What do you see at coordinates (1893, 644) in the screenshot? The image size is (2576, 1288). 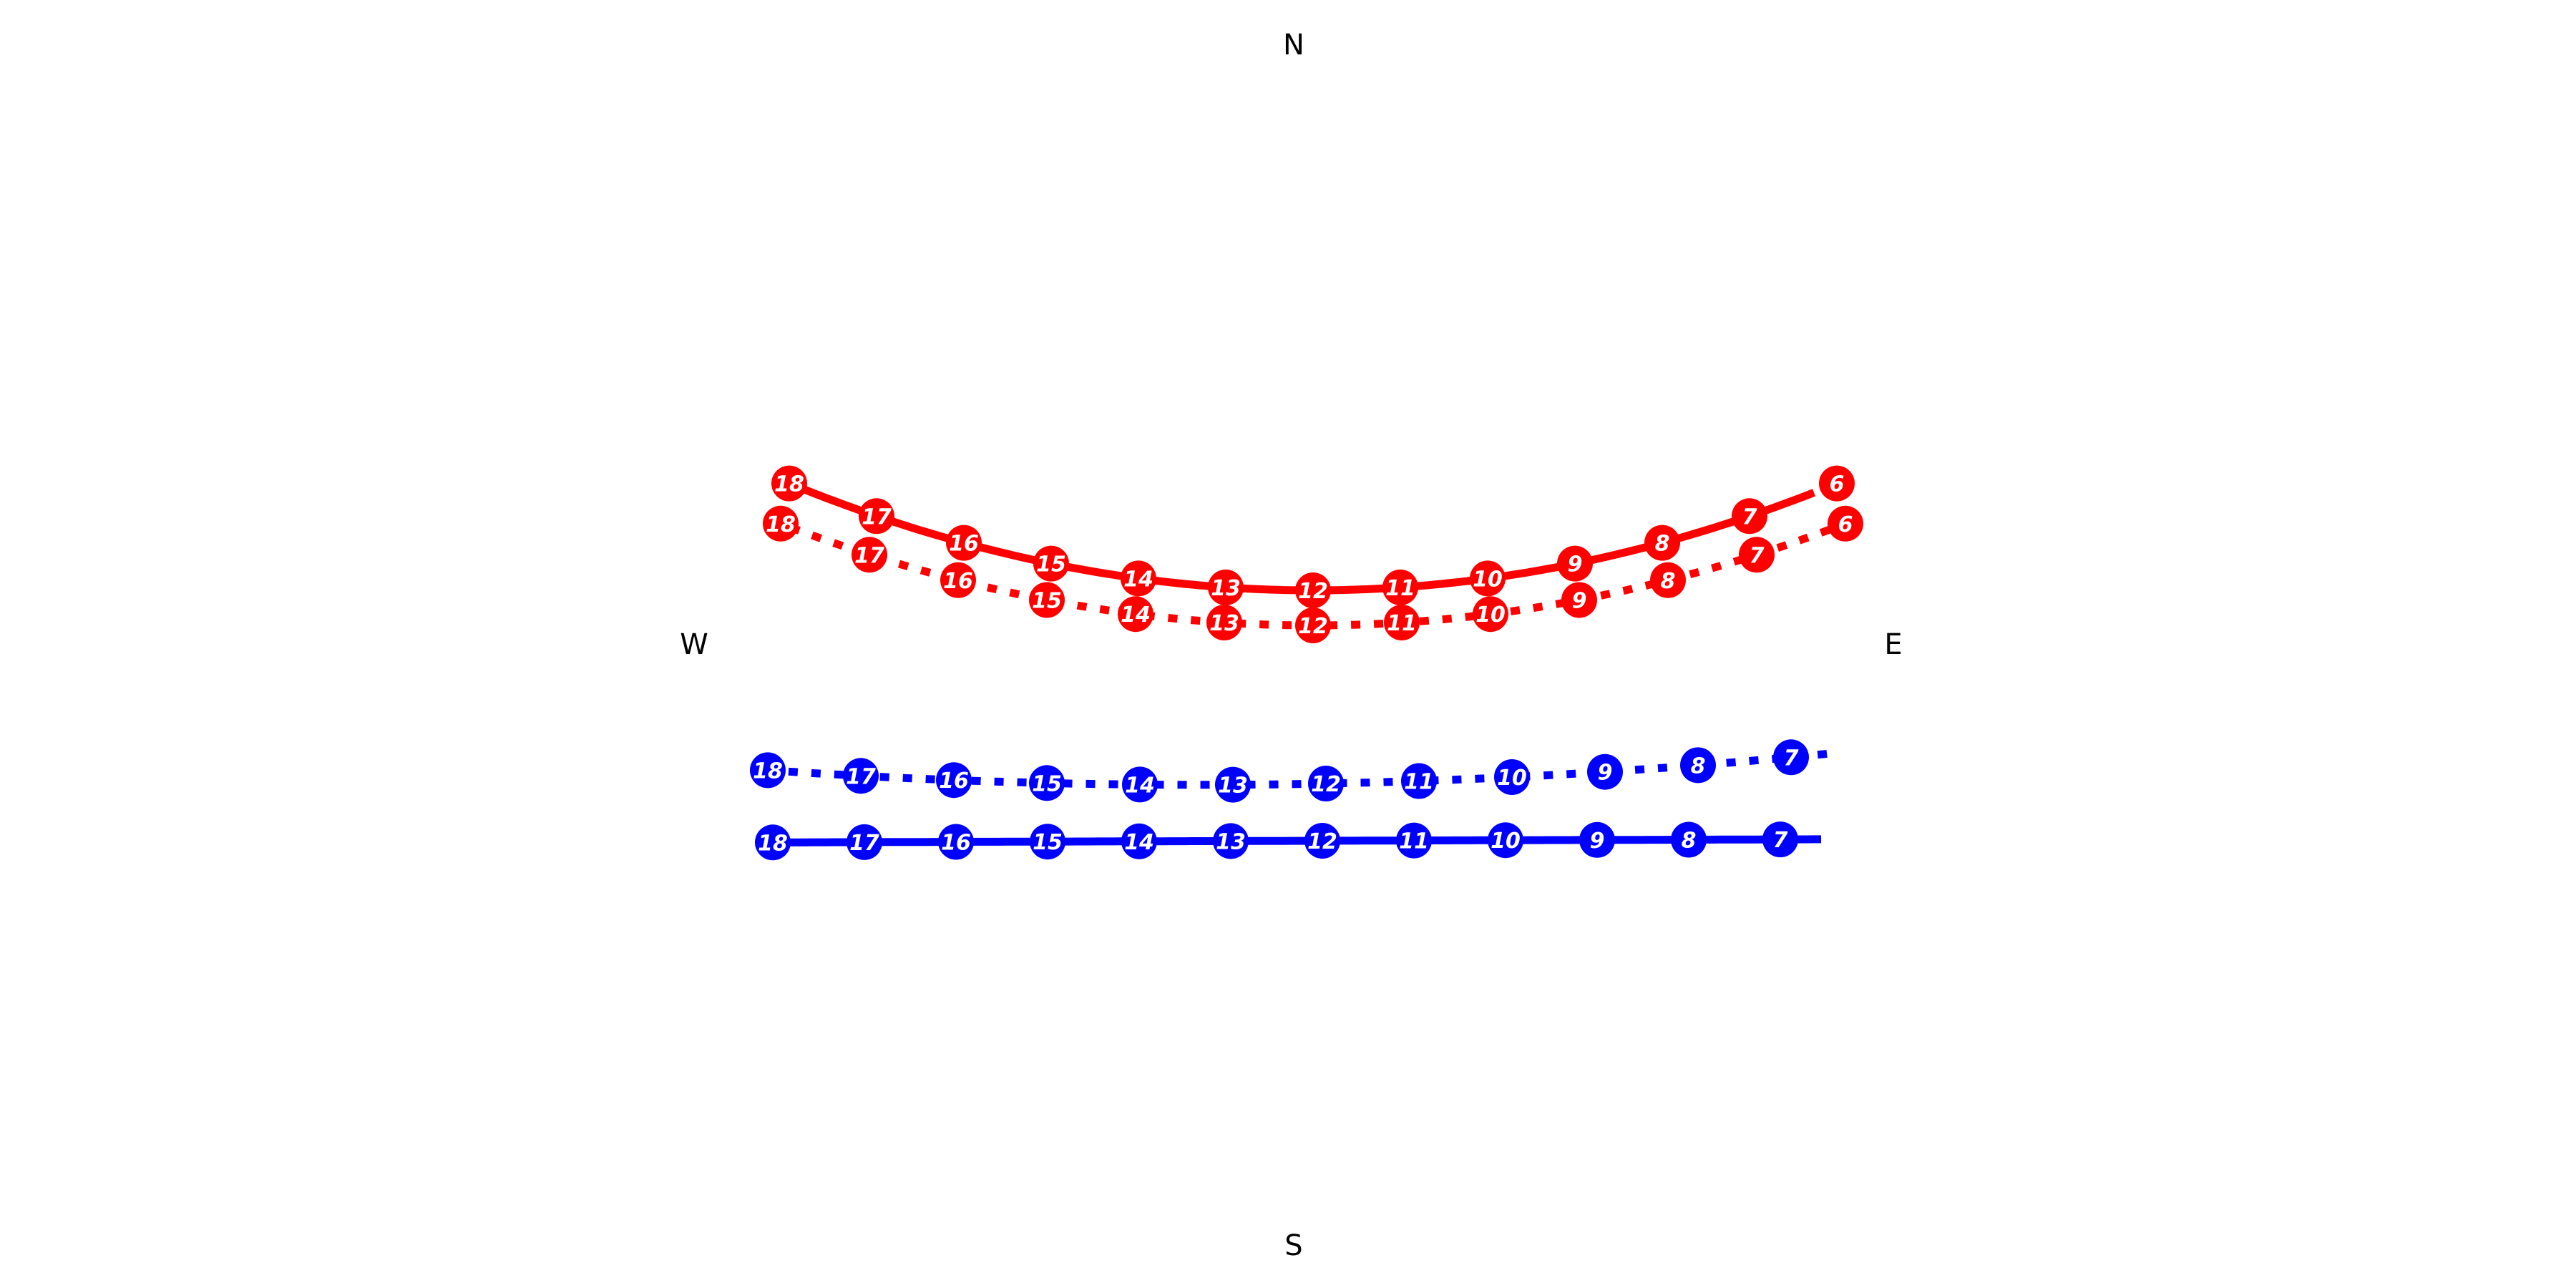 I see `compass-east: E` at bounding box center [1893, 644].